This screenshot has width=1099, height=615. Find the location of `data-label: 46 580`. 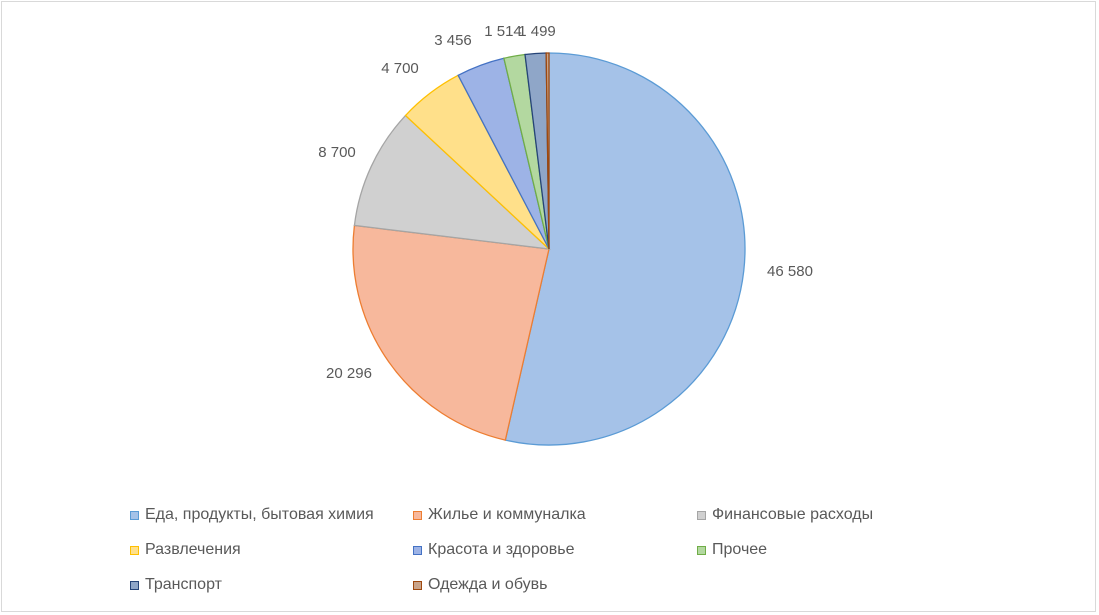

data-label: 46 580 is located at coordinates (790, 271).